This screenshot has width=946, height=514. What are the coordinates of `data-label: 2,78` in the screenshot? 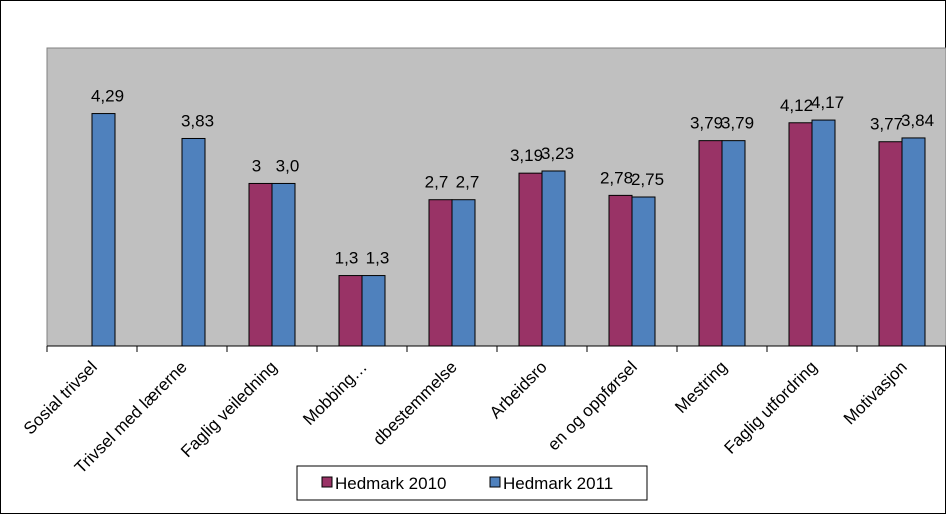 It's located at (616, 177).